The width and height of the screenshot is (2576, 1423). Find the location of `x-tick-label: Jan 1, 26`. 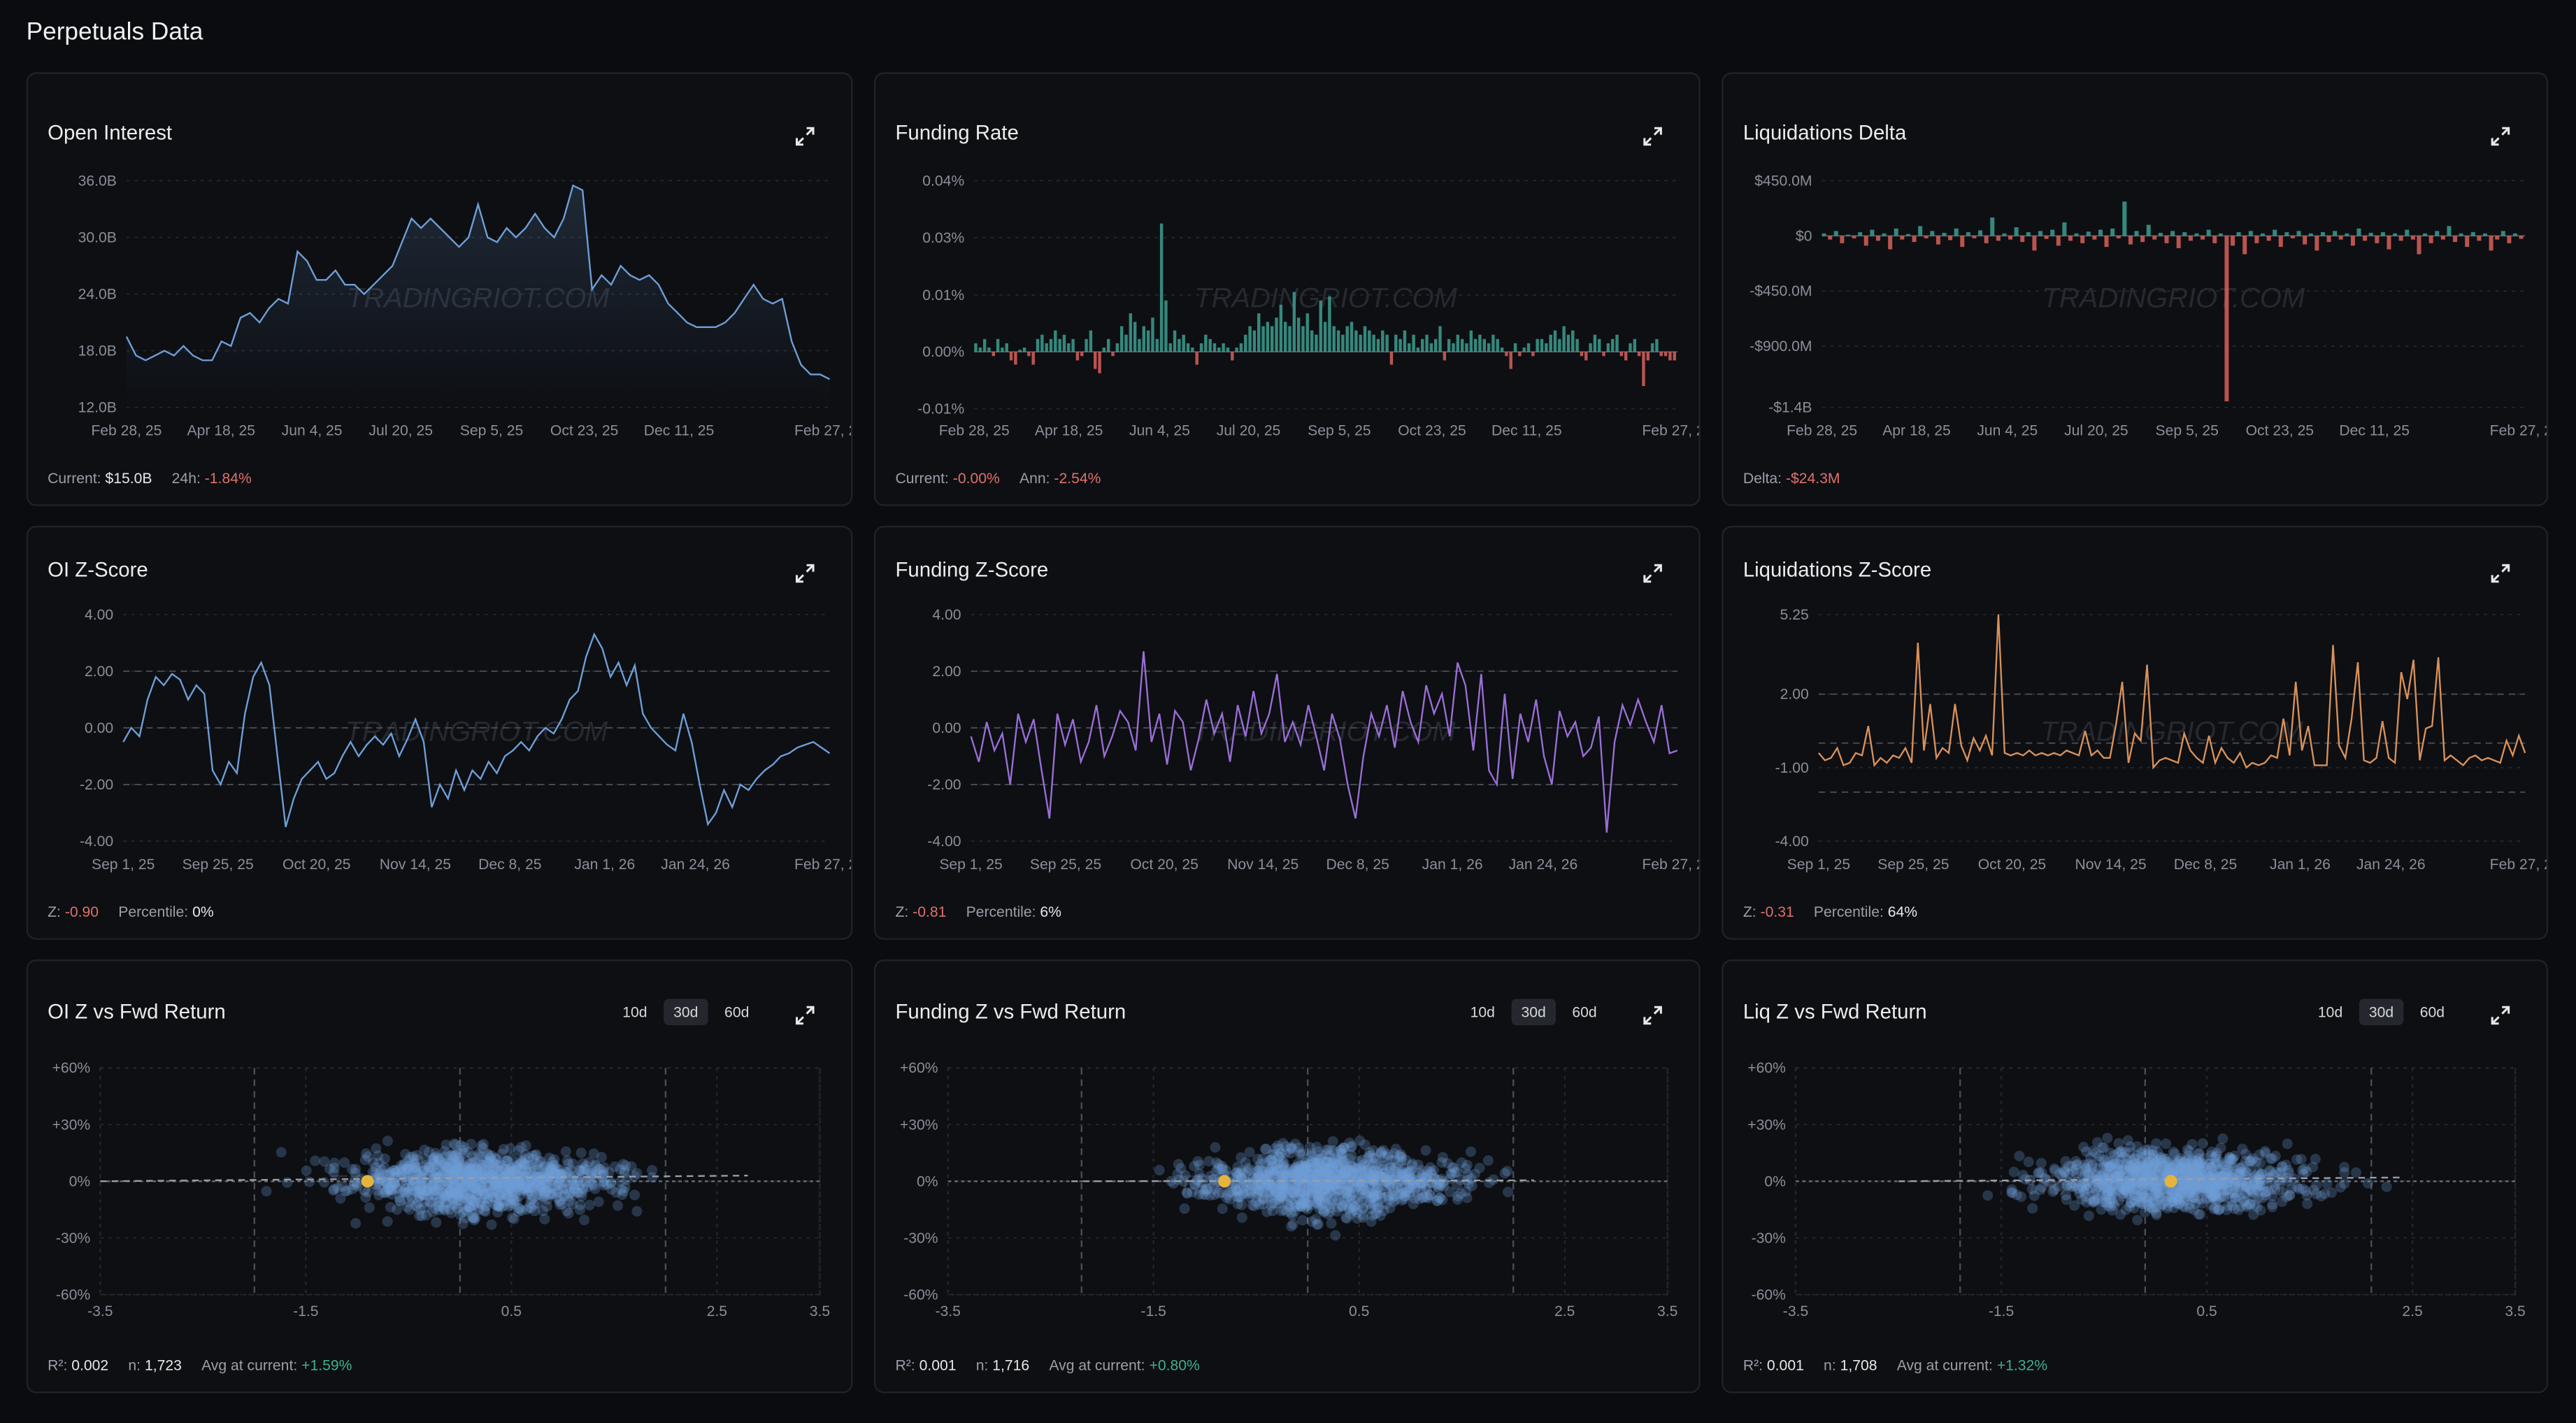

x-tick-label: Jan 1, 26 is located at coordinates (2300, 865).